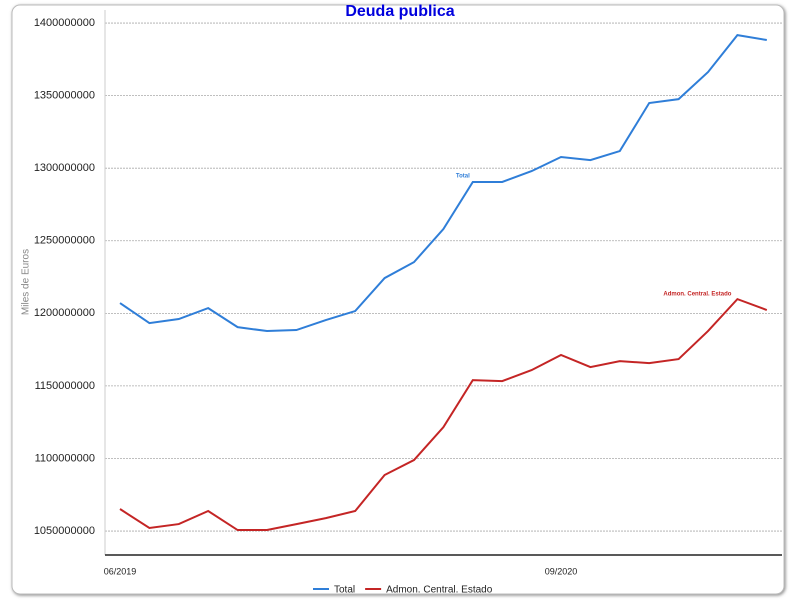 The width and height of the screenshot is (800, 605). Describe the element at coordinates (697, 295) in the screenshot. I see `series-label: Admon. Central. Estado` at that location.